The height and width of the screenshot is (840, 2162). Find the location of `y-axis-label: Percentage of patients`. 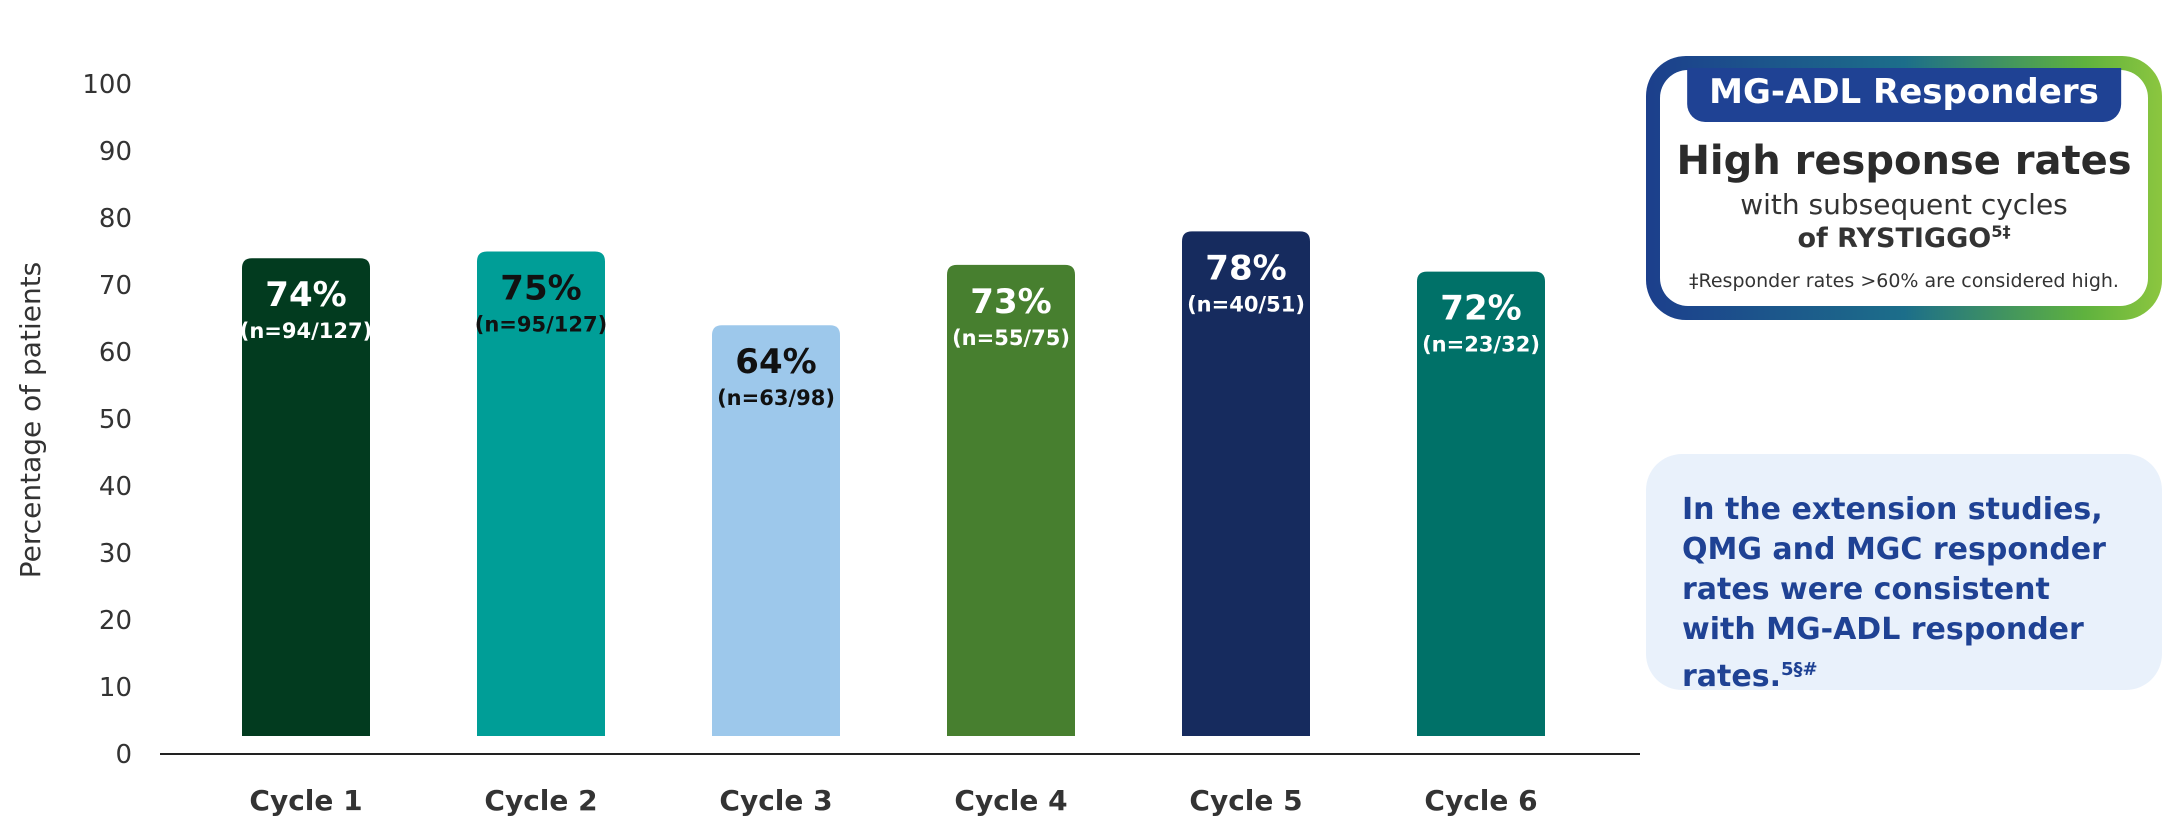

y-axis-label: Percentage of patients is located at coordinates (30, 420).